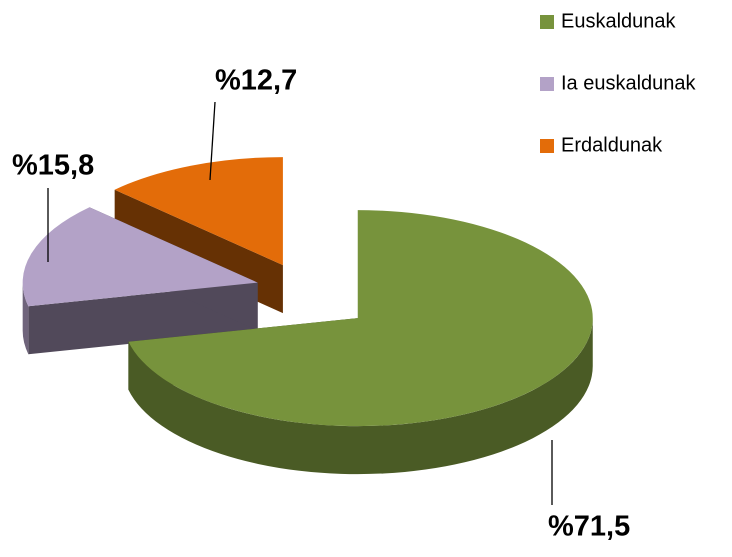  What do you see at coordinates (612, 145) in the screenshot?
I see `legend-label: Erdaldunak` at bounding box center [612, 145].